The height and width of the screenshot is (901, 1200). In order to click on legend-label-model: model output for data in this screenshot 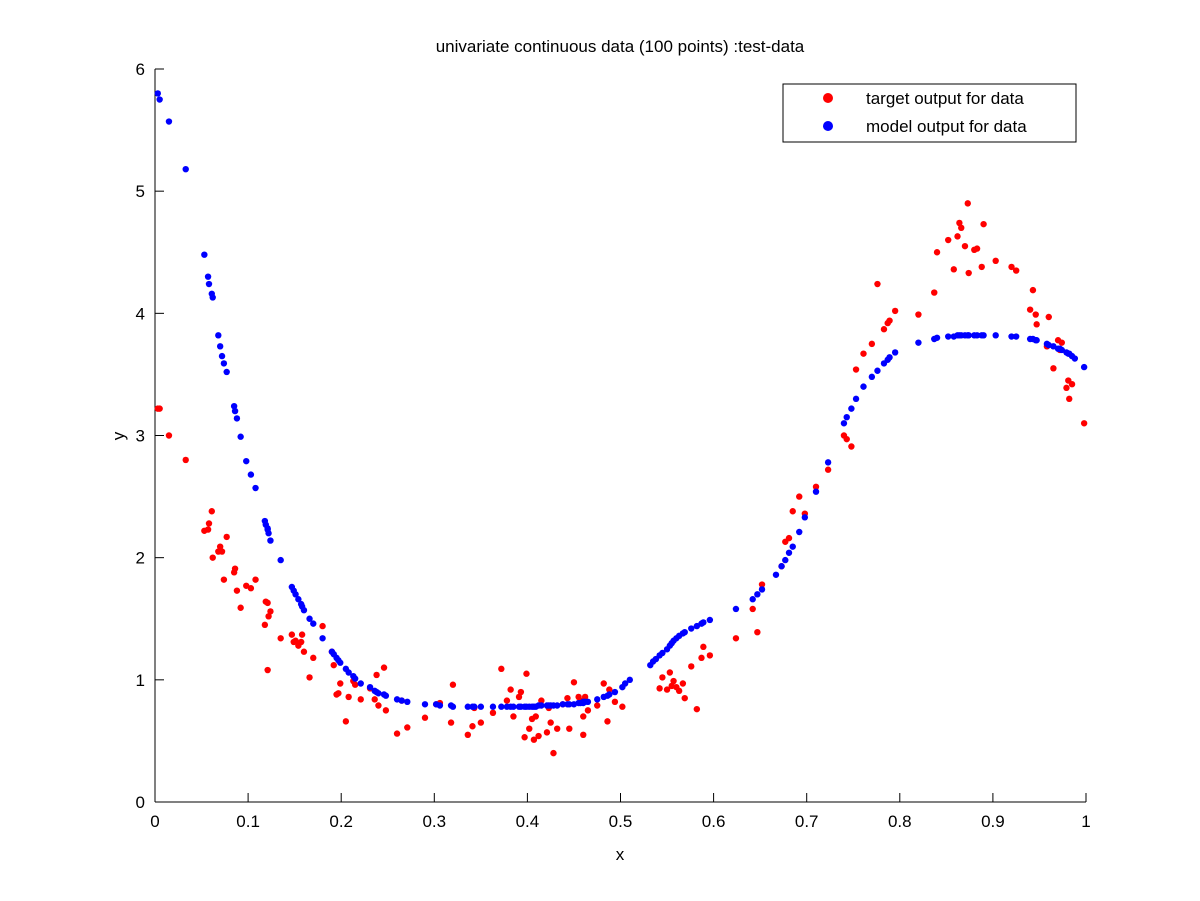, I will do `click(946, 126)`.